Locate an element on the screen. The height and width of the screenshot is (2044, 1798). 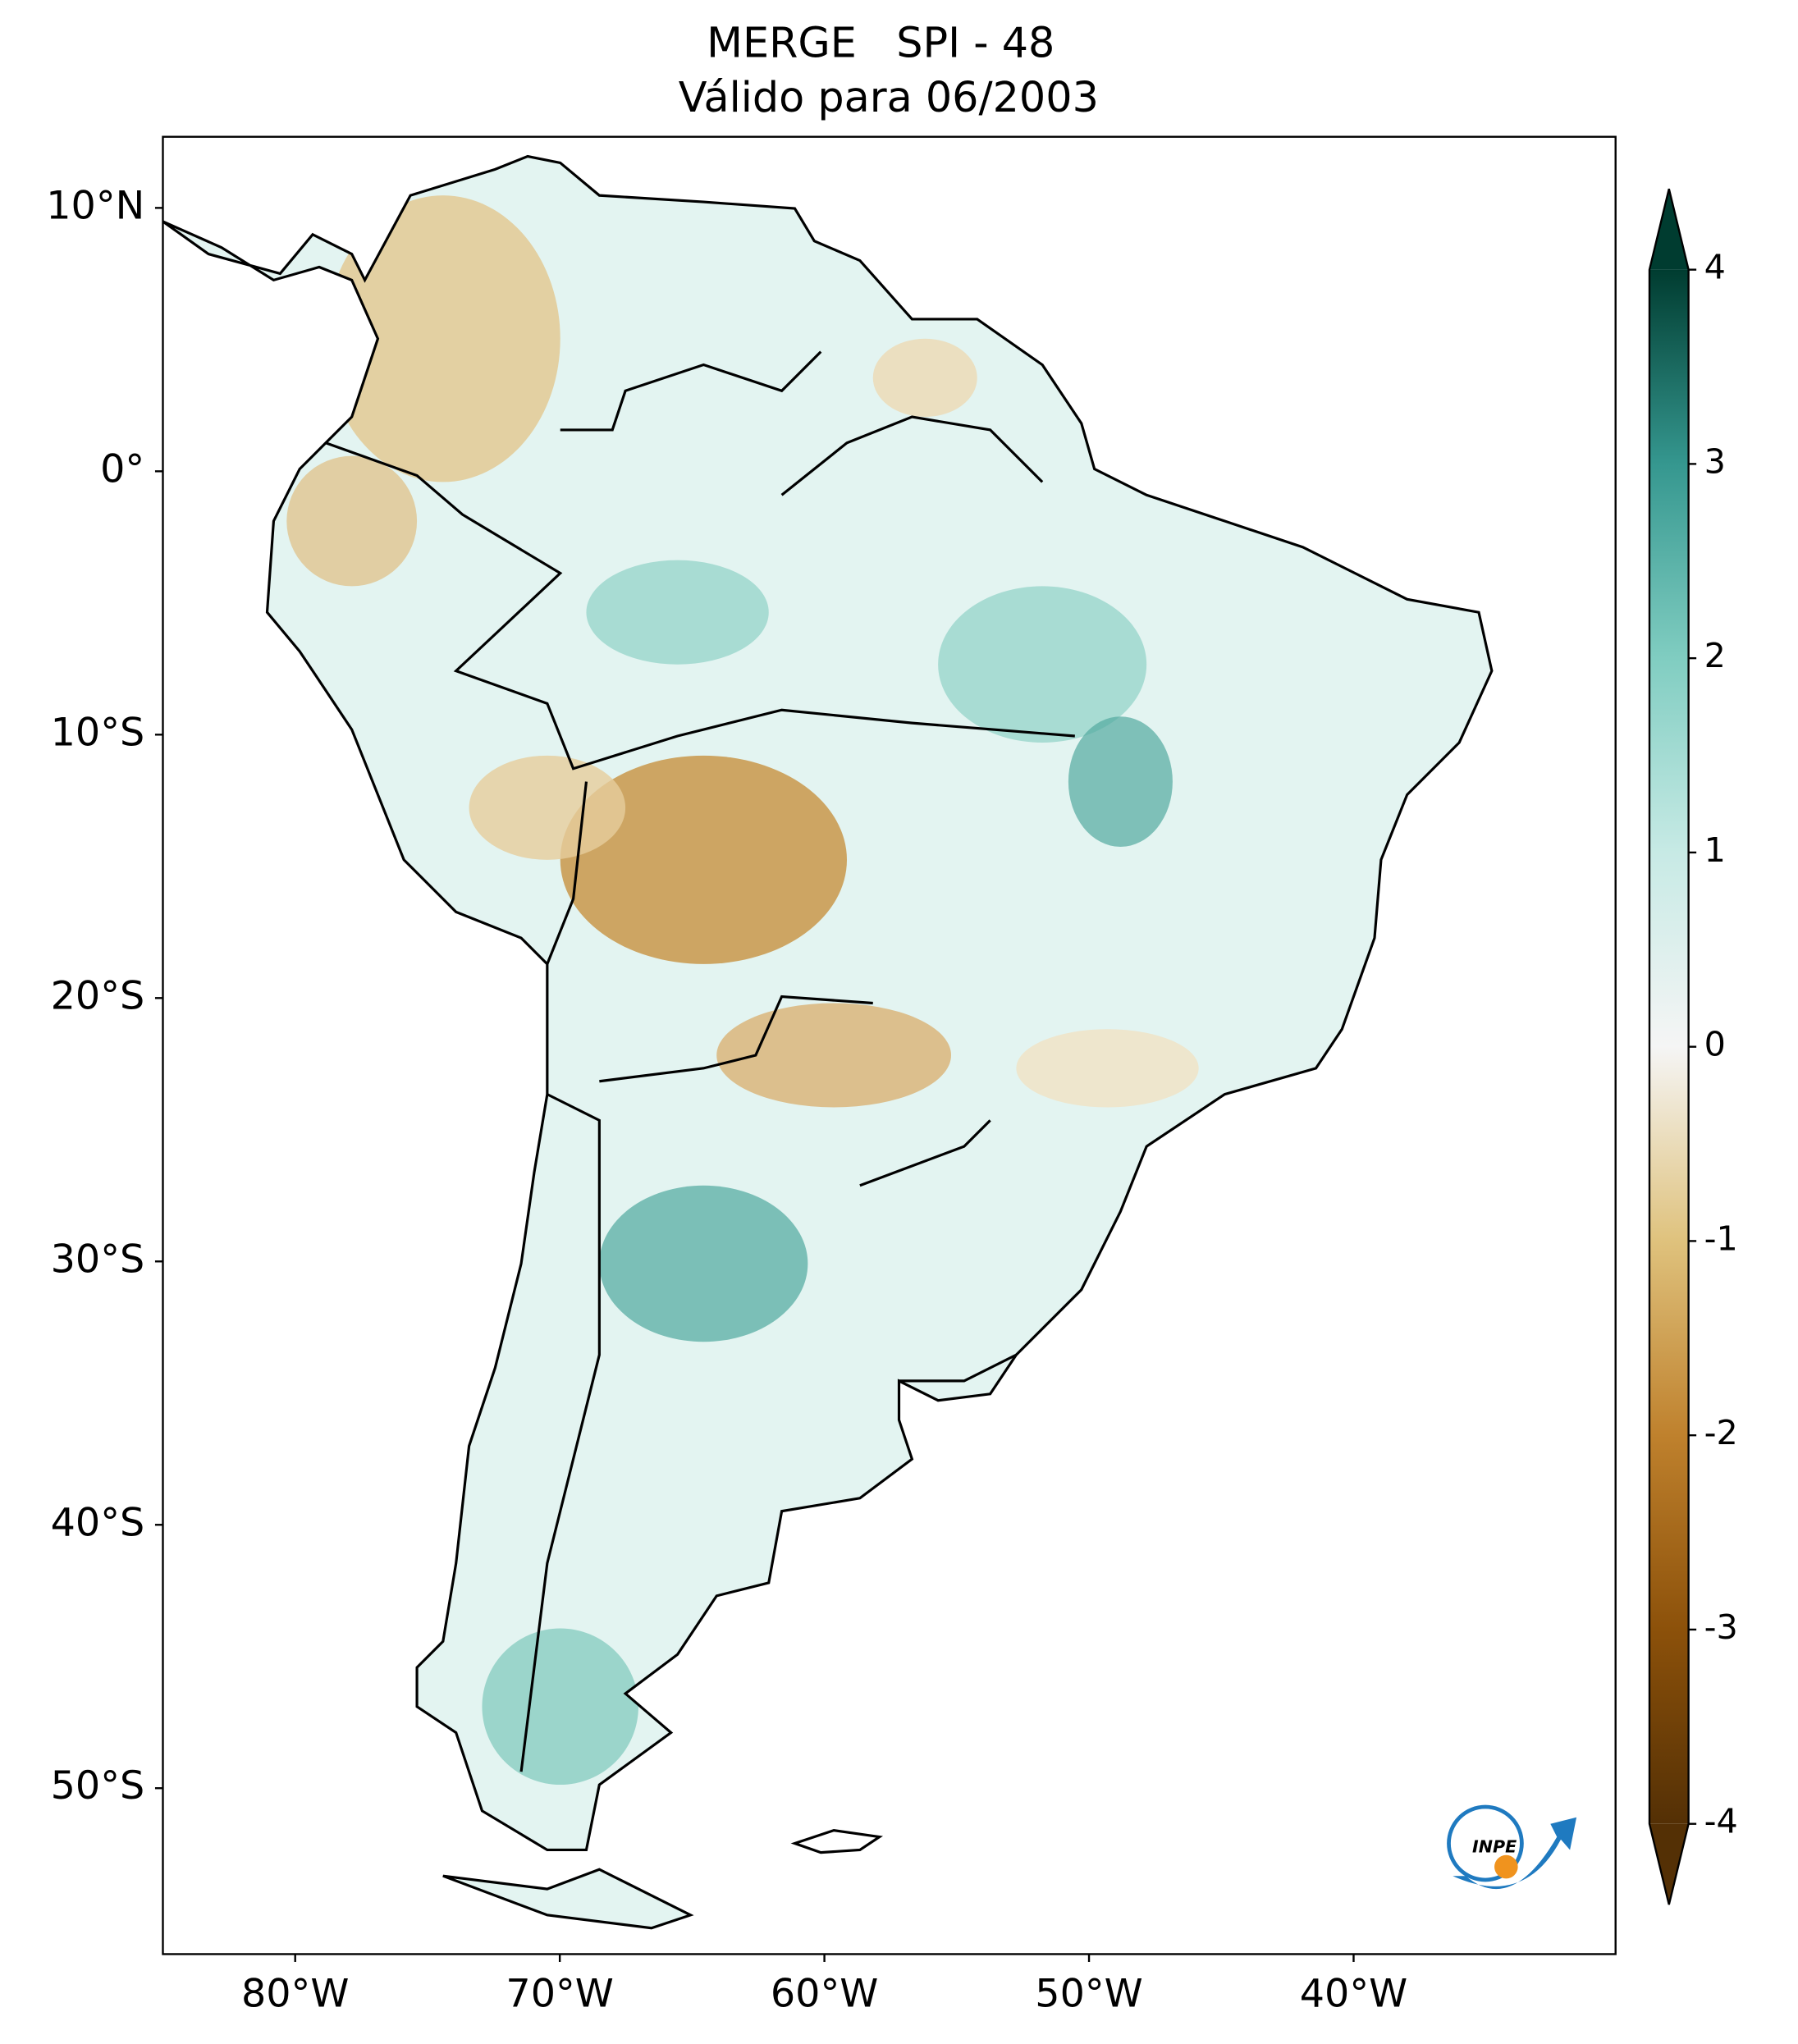
colorbar-extend-top is located at coordinates (1669, 229).